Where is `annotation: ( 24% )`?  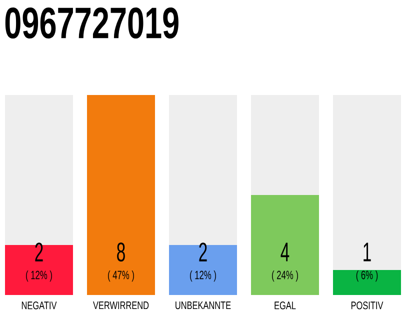
annotation: ( 24% ) is located at coordinates (285, 276).